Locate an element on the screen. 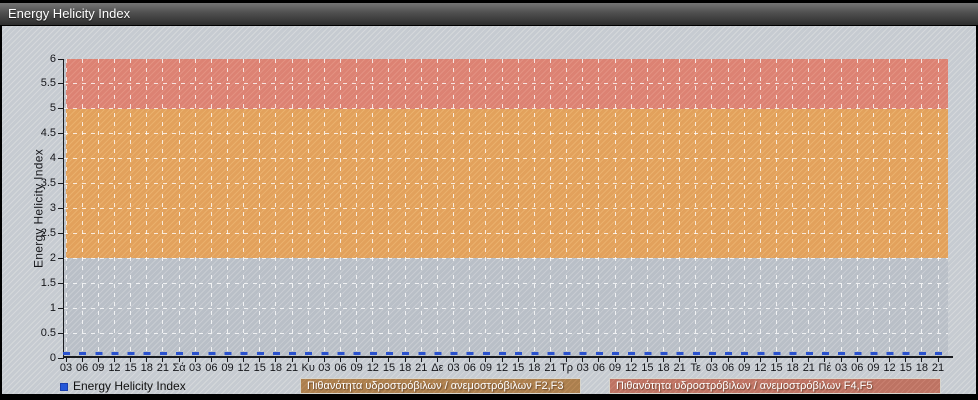 This screenshot has width=978, height=400. y-tick-label: 0 is located at coordinates (52, 357).